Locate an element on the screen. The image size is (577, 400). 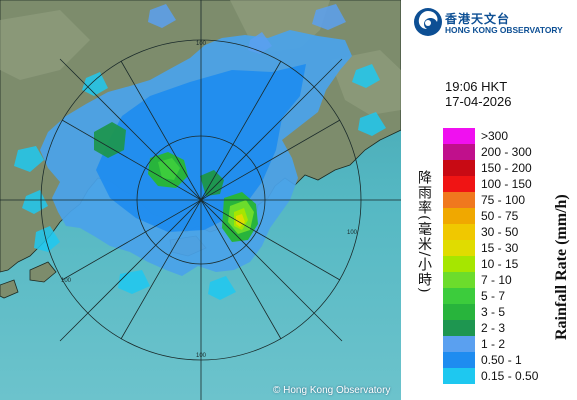
legend-title-cn: 降雨率(毫米/小時) is located at coordinates (424, 232).